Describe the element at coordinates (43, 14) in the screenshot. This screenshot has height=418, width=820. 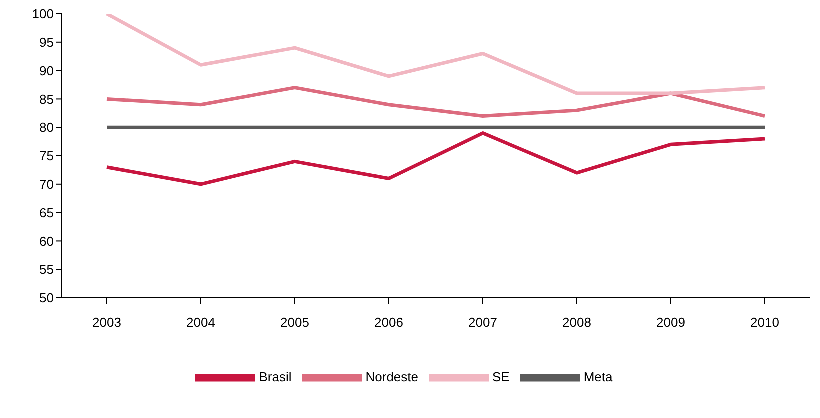
I see `y-tick-label: 100` at that location.